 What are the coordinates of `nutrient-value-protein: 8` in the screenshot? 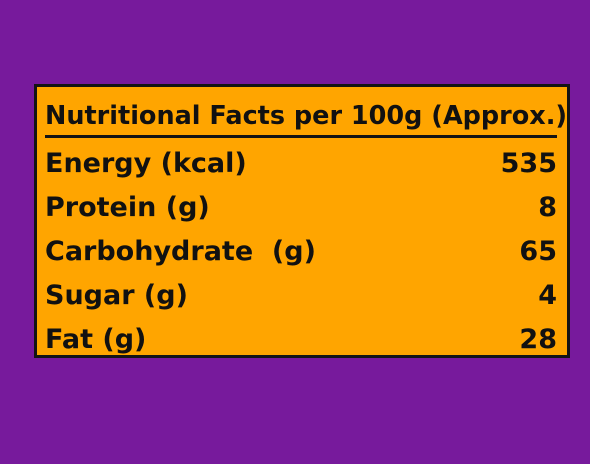 It's located at (547, 207).